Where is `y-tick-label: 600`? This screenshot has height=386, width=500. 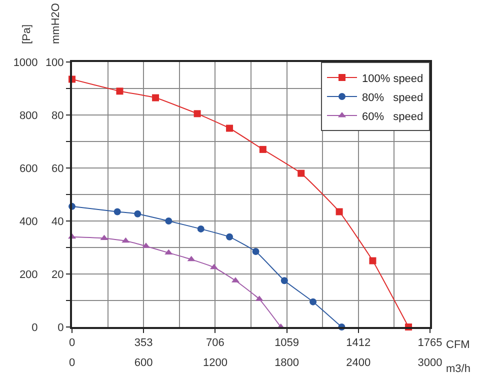
y-tick-label: 600 is located at coordinates (28, 168).